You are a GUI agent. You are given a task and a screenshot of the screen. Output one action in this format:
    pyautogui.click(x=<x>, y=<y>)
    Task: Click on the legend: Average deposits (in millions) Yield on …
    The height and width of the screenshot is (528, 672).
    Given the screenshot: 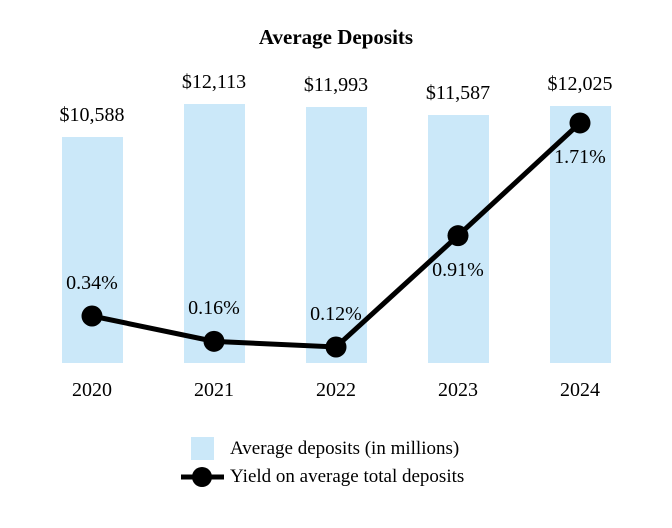 What is the action you would take?
    pyautogui.click(x=322, y=462)
    